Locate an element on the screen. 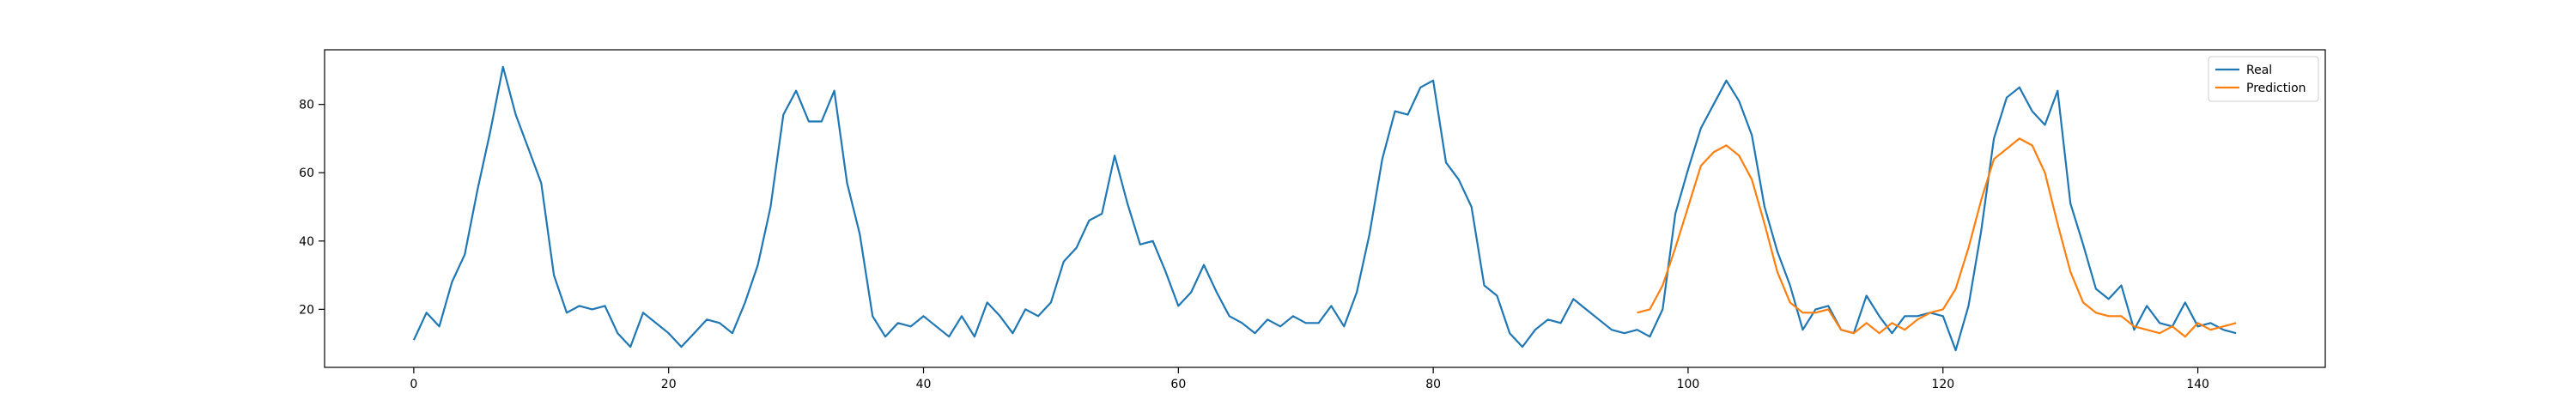 This screenshot has height=412, width=2576. x-tick-label: 100 is located at coordinates (1689, 384).